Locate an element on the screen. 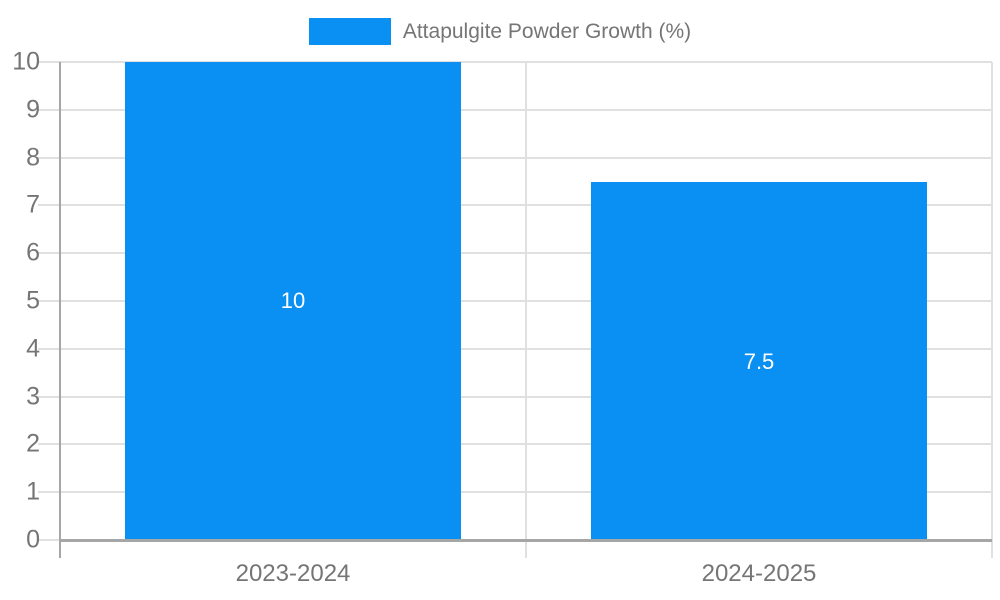 This screenshot has height=600, width=1000. y-axis-tick-label: 0 is located at coordinates (33, 539).